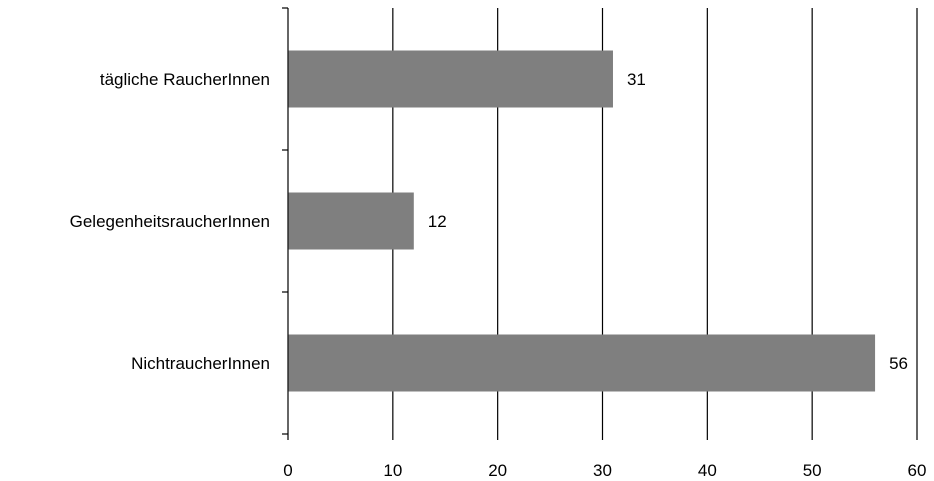  Describe the element at coordinates (898, 363) in the screenshot. I see `data-label: 56` at that location.